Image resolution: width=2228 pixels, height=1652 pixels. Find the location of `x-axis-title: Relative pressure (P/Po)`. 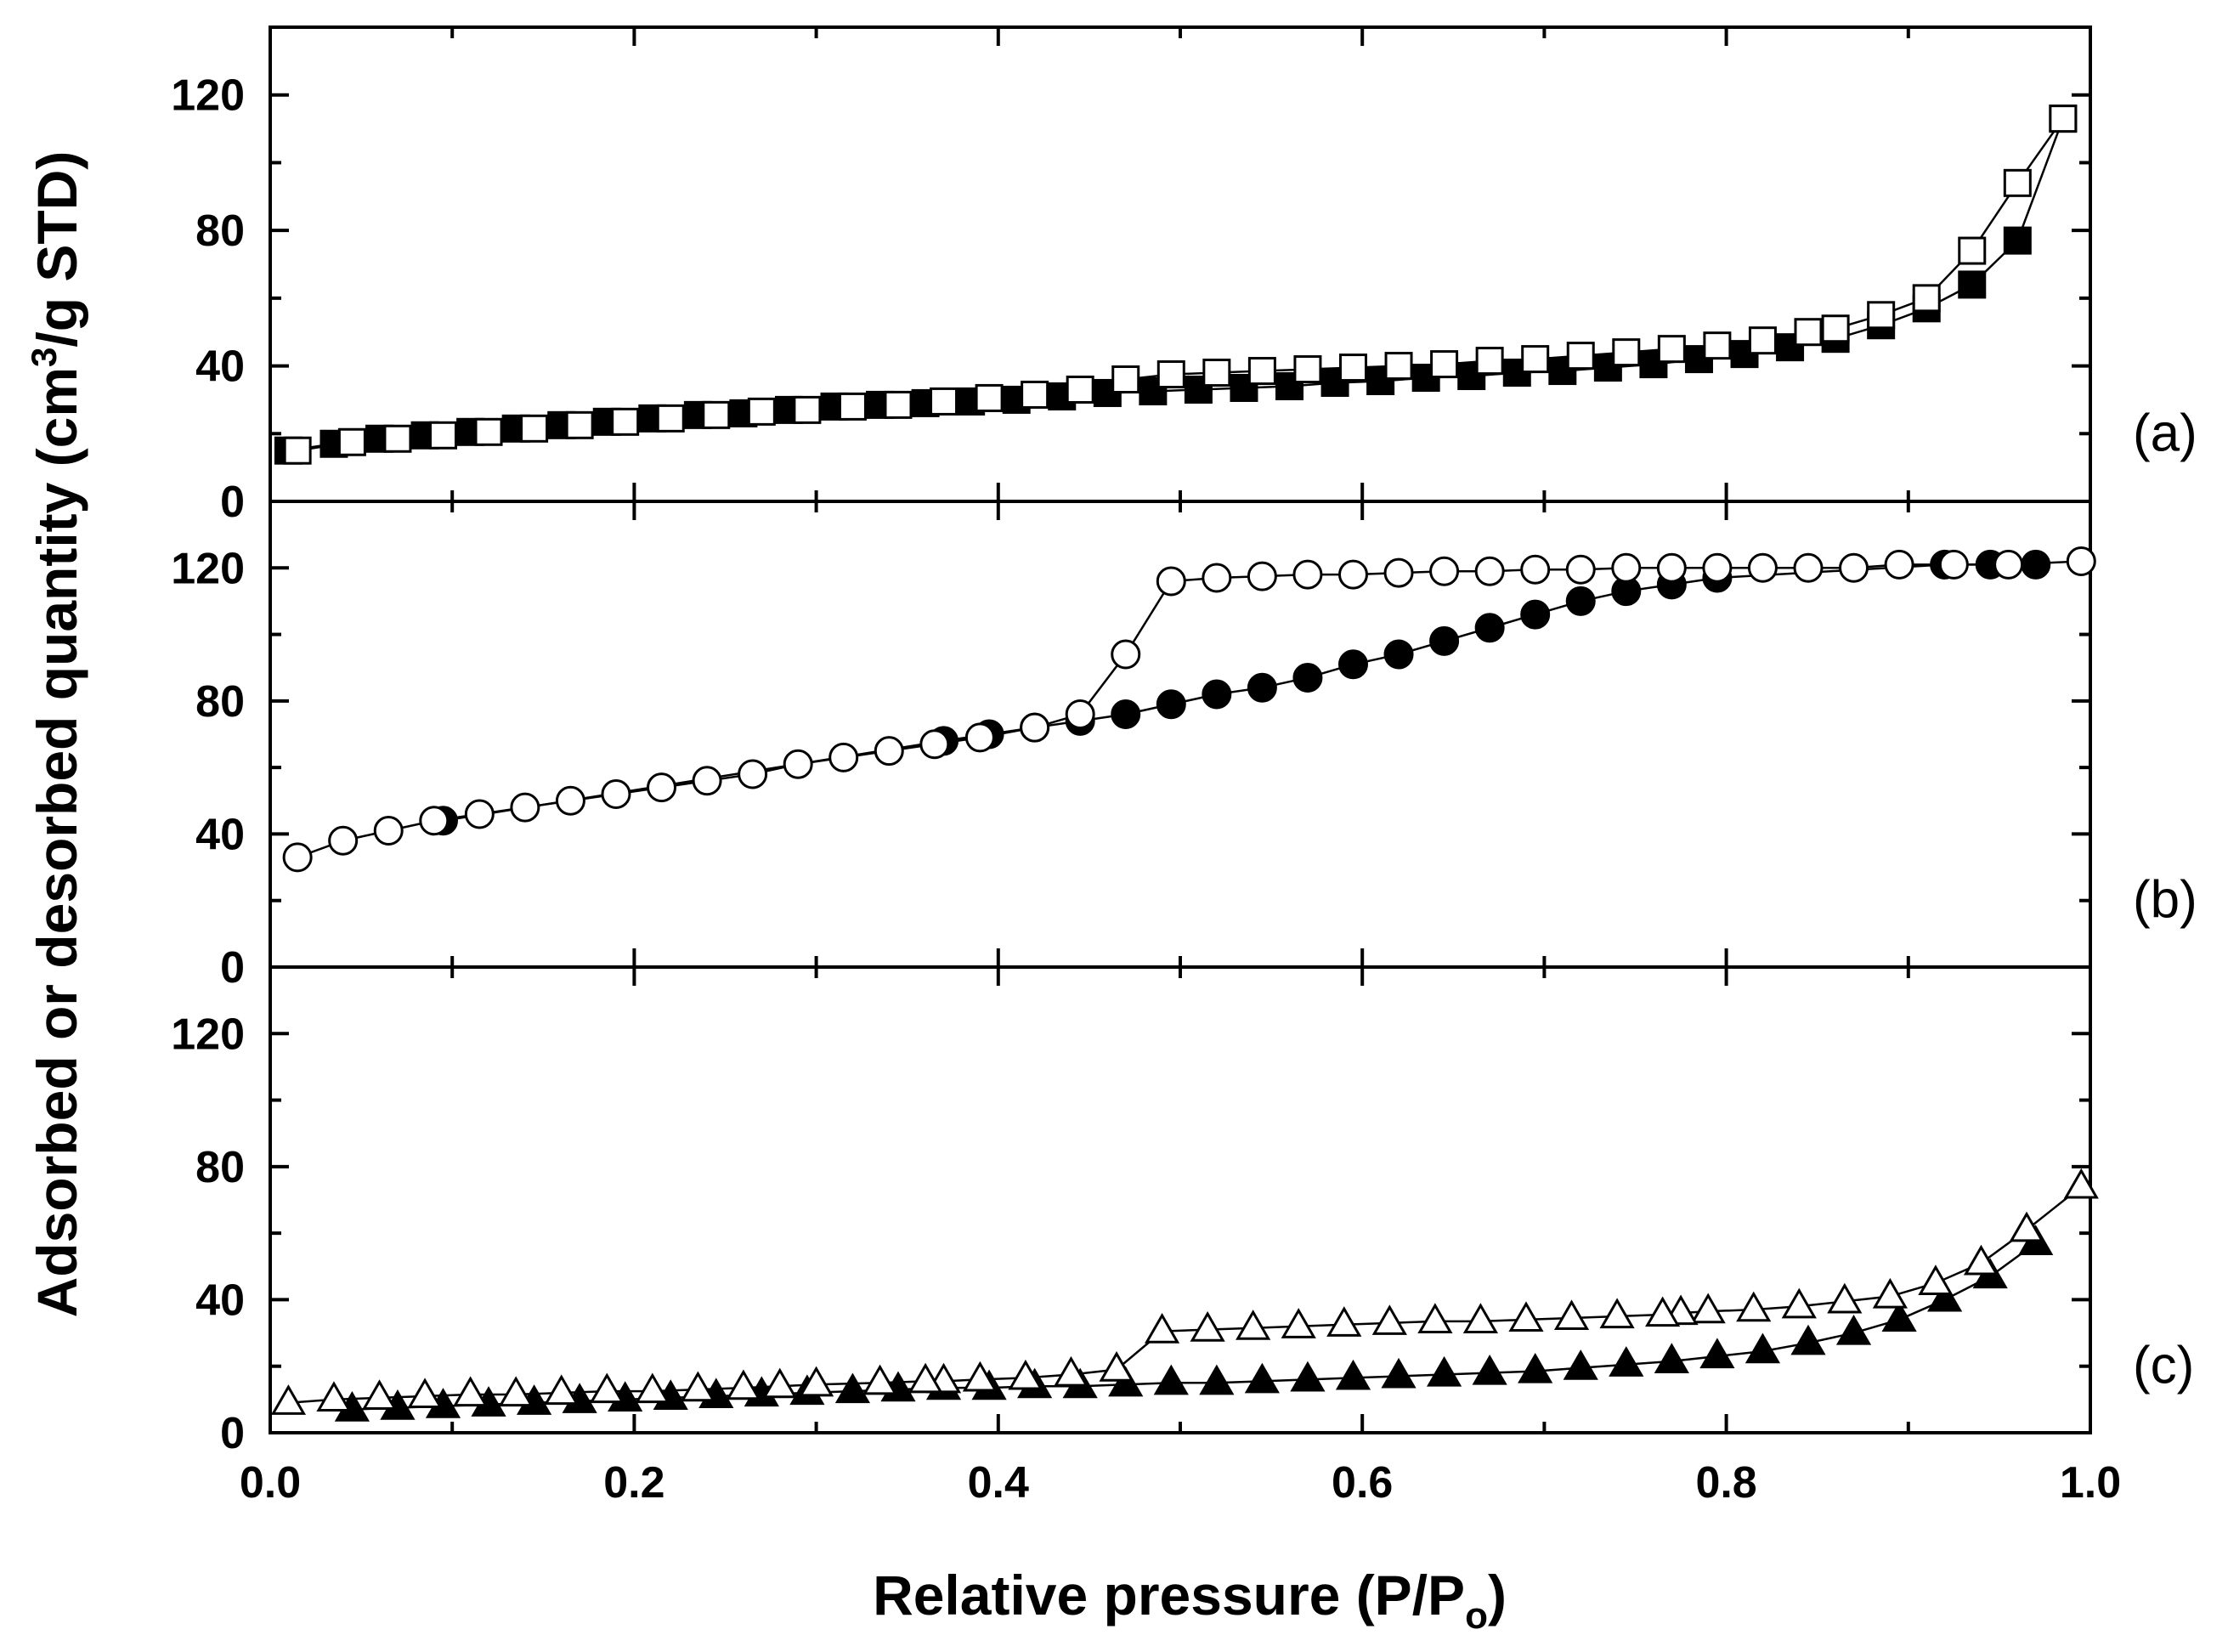

x-axis-title: Relative pressure (P/Po) is located at coordinates (1190, 1600).